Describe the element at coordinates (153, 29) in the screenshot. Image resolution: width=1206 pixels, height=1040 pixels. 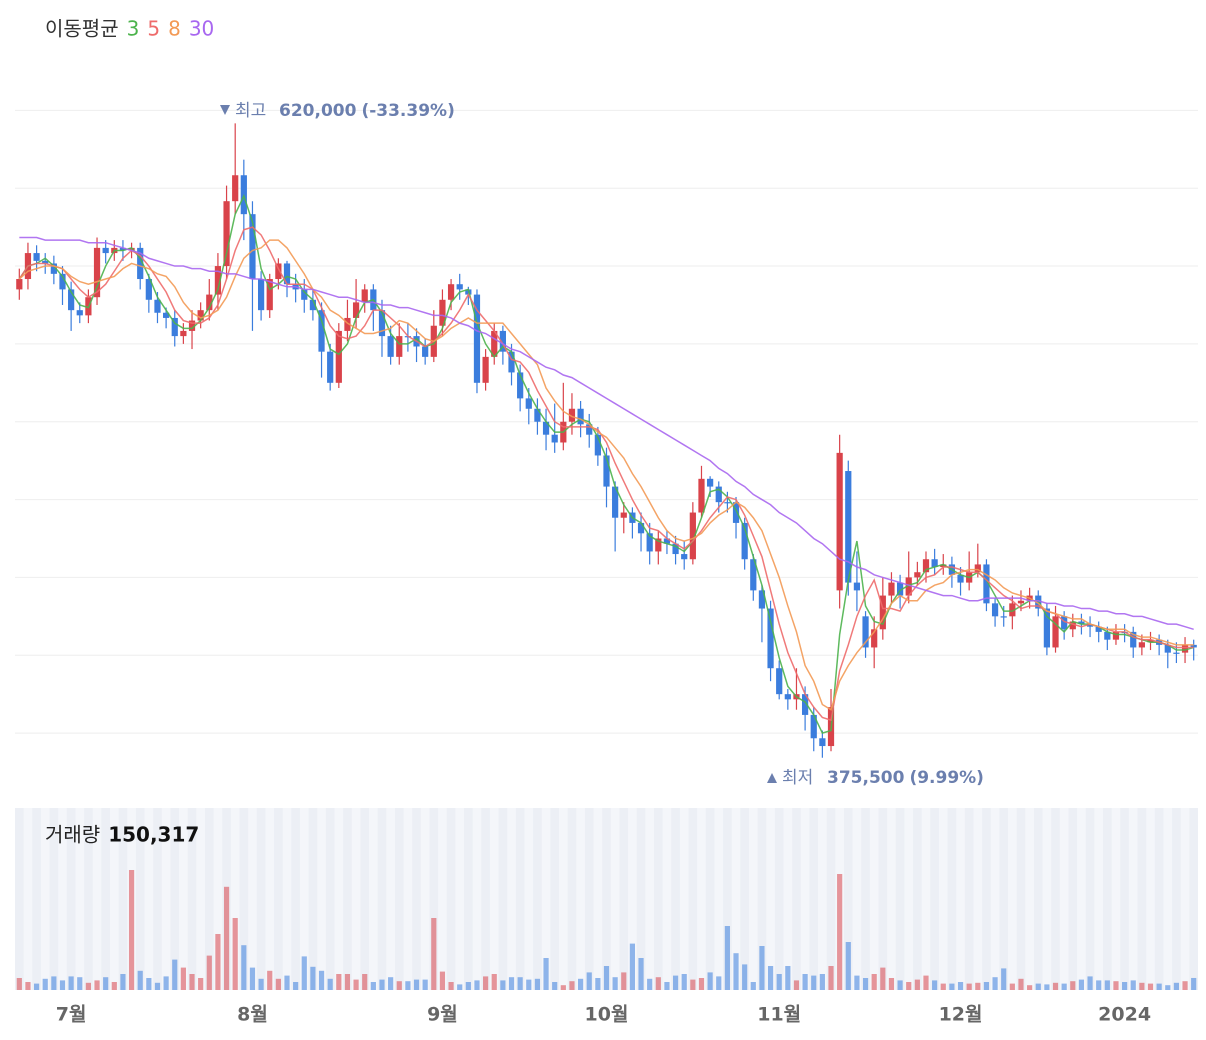
I see `legend-entry: 5` at that location.